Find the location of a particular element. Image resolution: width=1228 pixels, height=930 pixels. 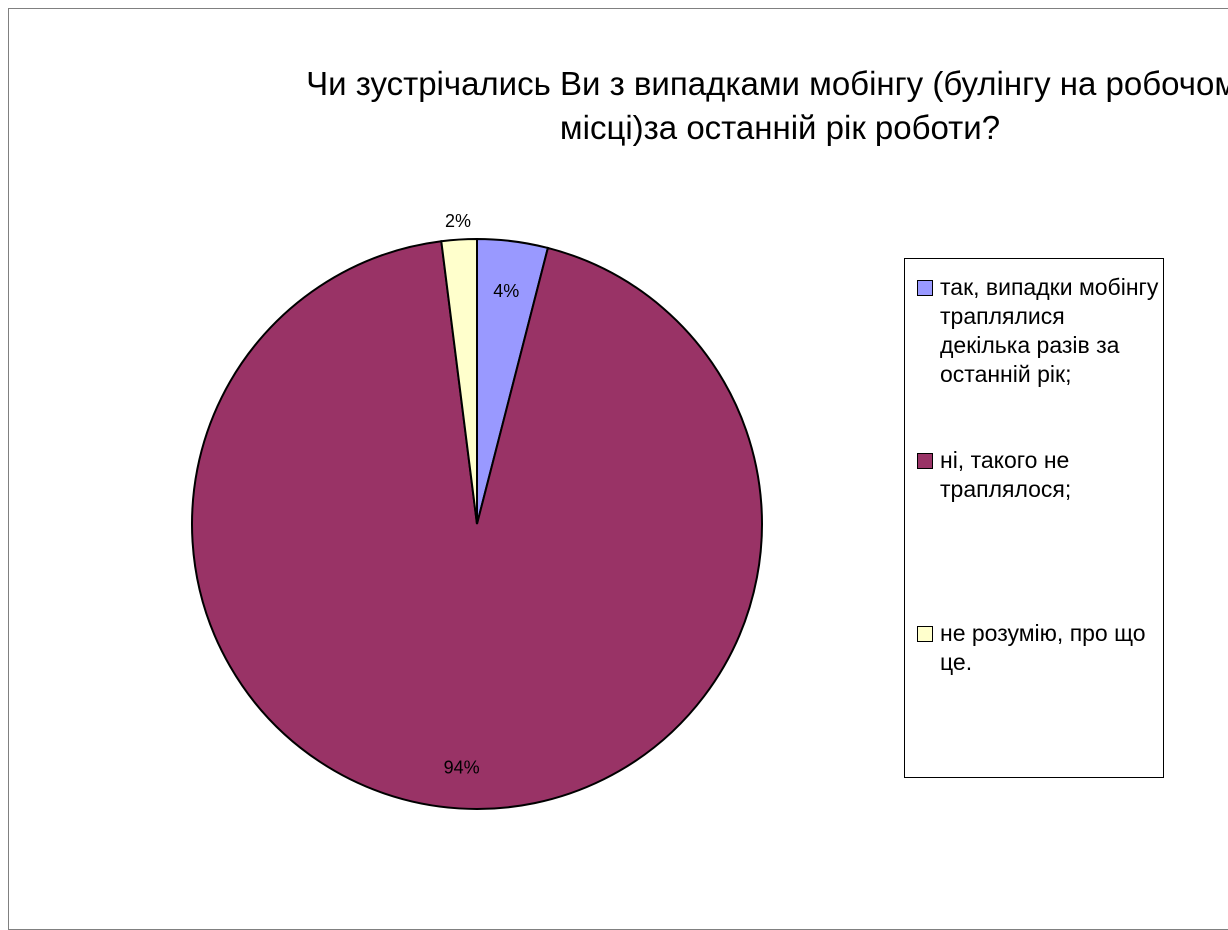

legend-label-2: не розумію, про що це. is located at coordinates (1043, 647).